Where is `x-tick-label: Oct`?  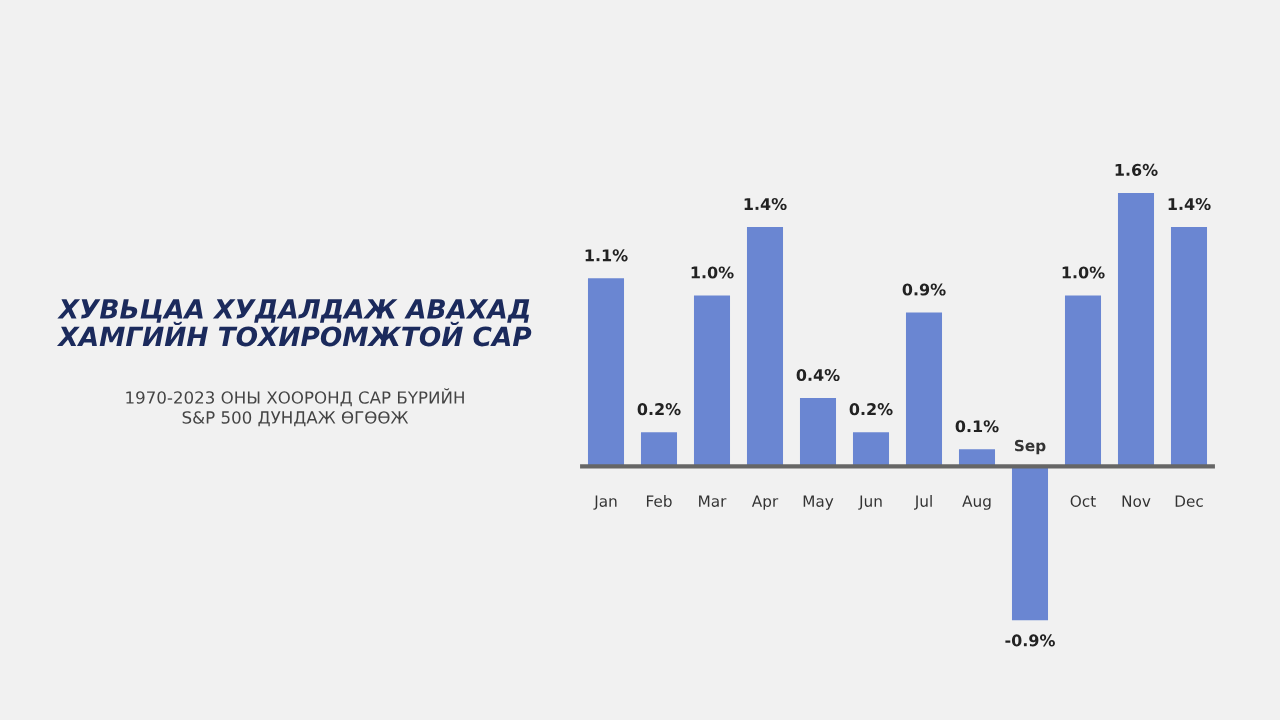
x-tick-label: Oct is located at coordinates (1083, 501).